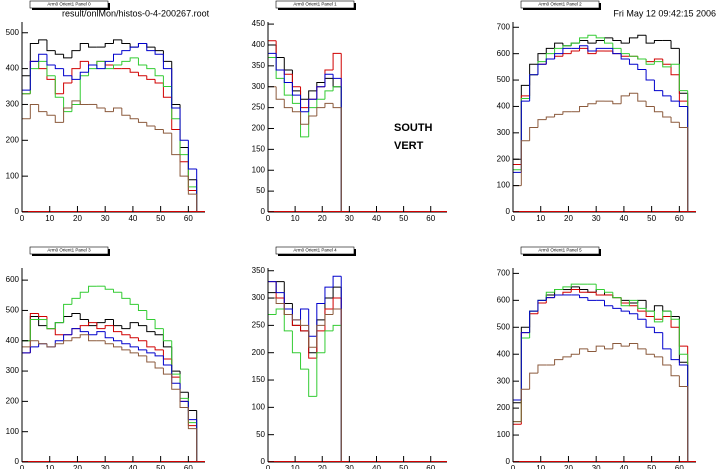 The image size is (721, 469). Describe the element at coordinates (568, 466) in the screenshot. I see `x-tick-label: 20` at that location.